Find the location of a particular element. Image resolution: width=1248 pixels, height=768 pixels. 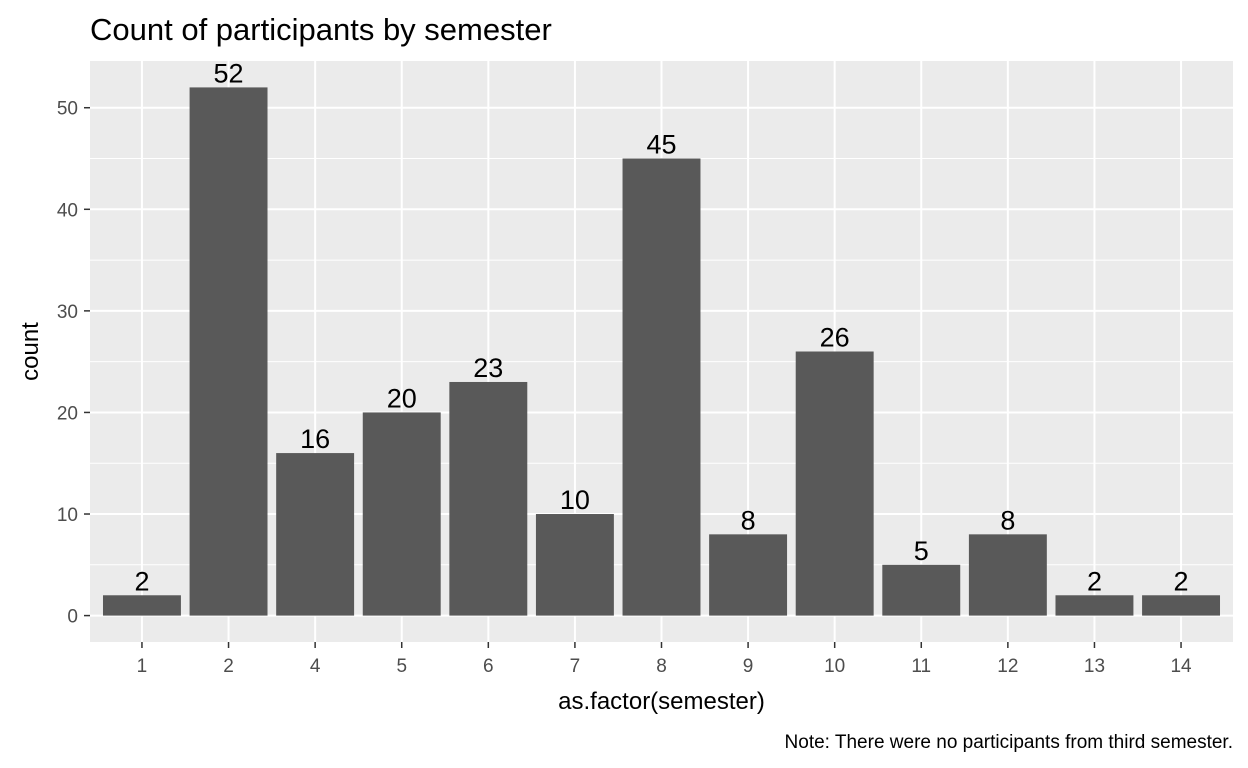

y-axis-title: count is located at coordinates (30, 351).